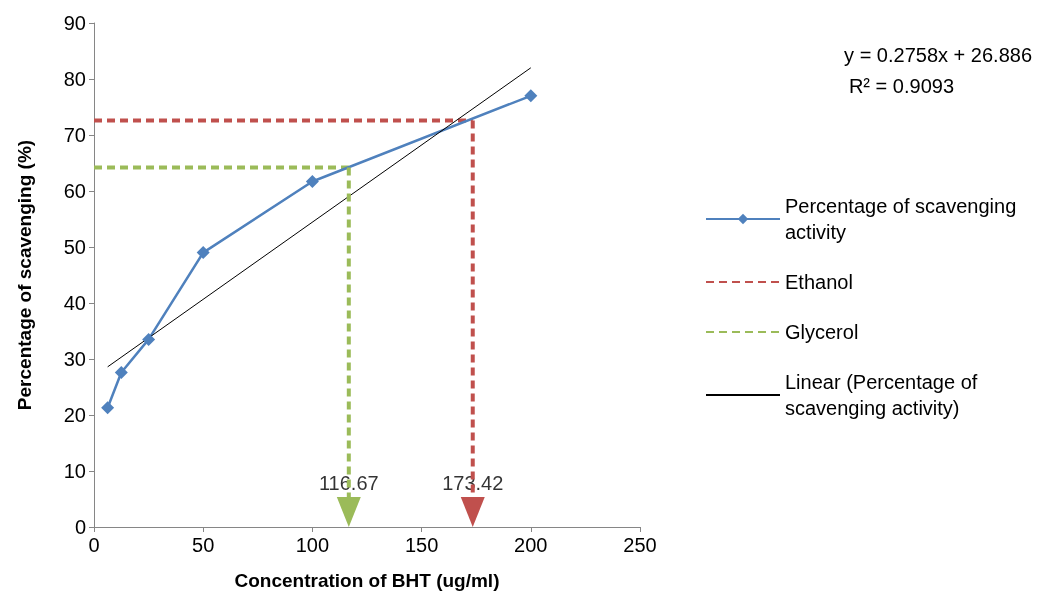 The image size is (1064, 614). I want to click on y-tick-label: 70, so click(74, 135).